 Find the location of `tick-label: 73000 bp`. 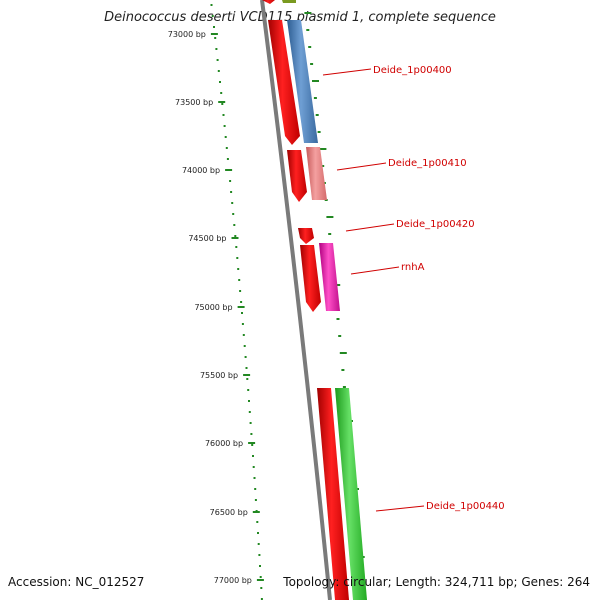

tick-label: 73000 bp is located at coordinates (187, 34).